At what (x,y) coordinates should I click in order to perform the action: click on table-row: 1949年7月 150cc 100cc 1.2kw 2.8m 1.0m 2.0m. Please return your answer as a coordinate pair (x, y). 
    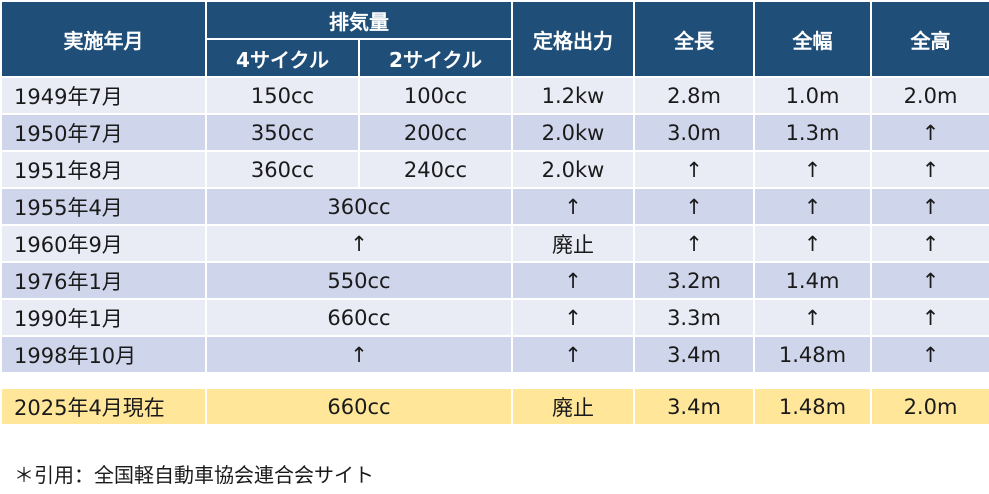
    Looking at the image, I should click on (494, 95).